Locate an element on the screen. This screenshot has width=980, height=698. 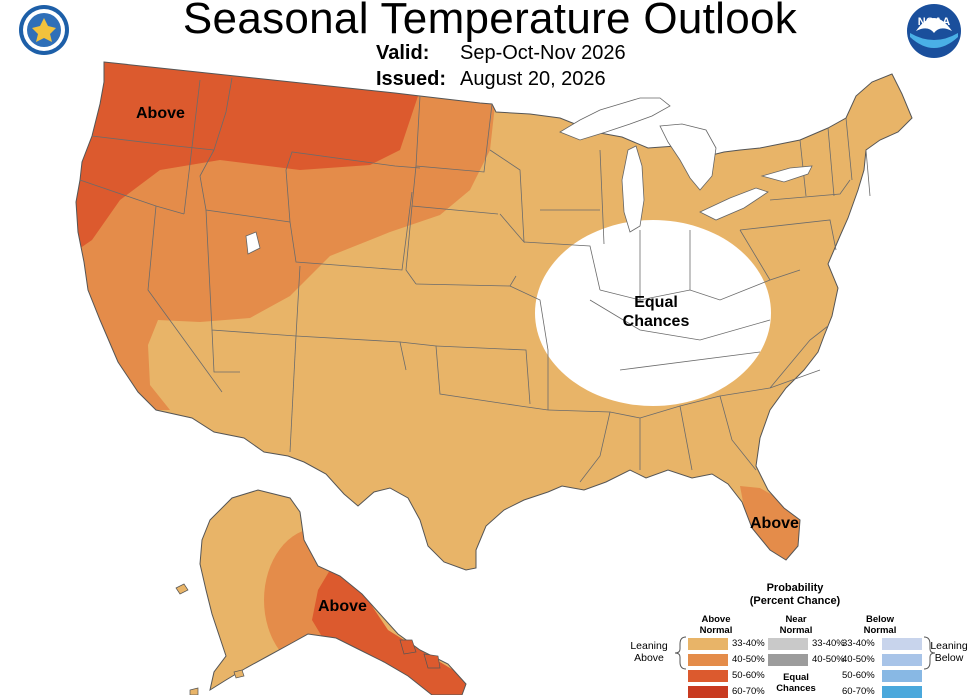
noaa-logo-text: NOAA is located at coordinates (934, 22).